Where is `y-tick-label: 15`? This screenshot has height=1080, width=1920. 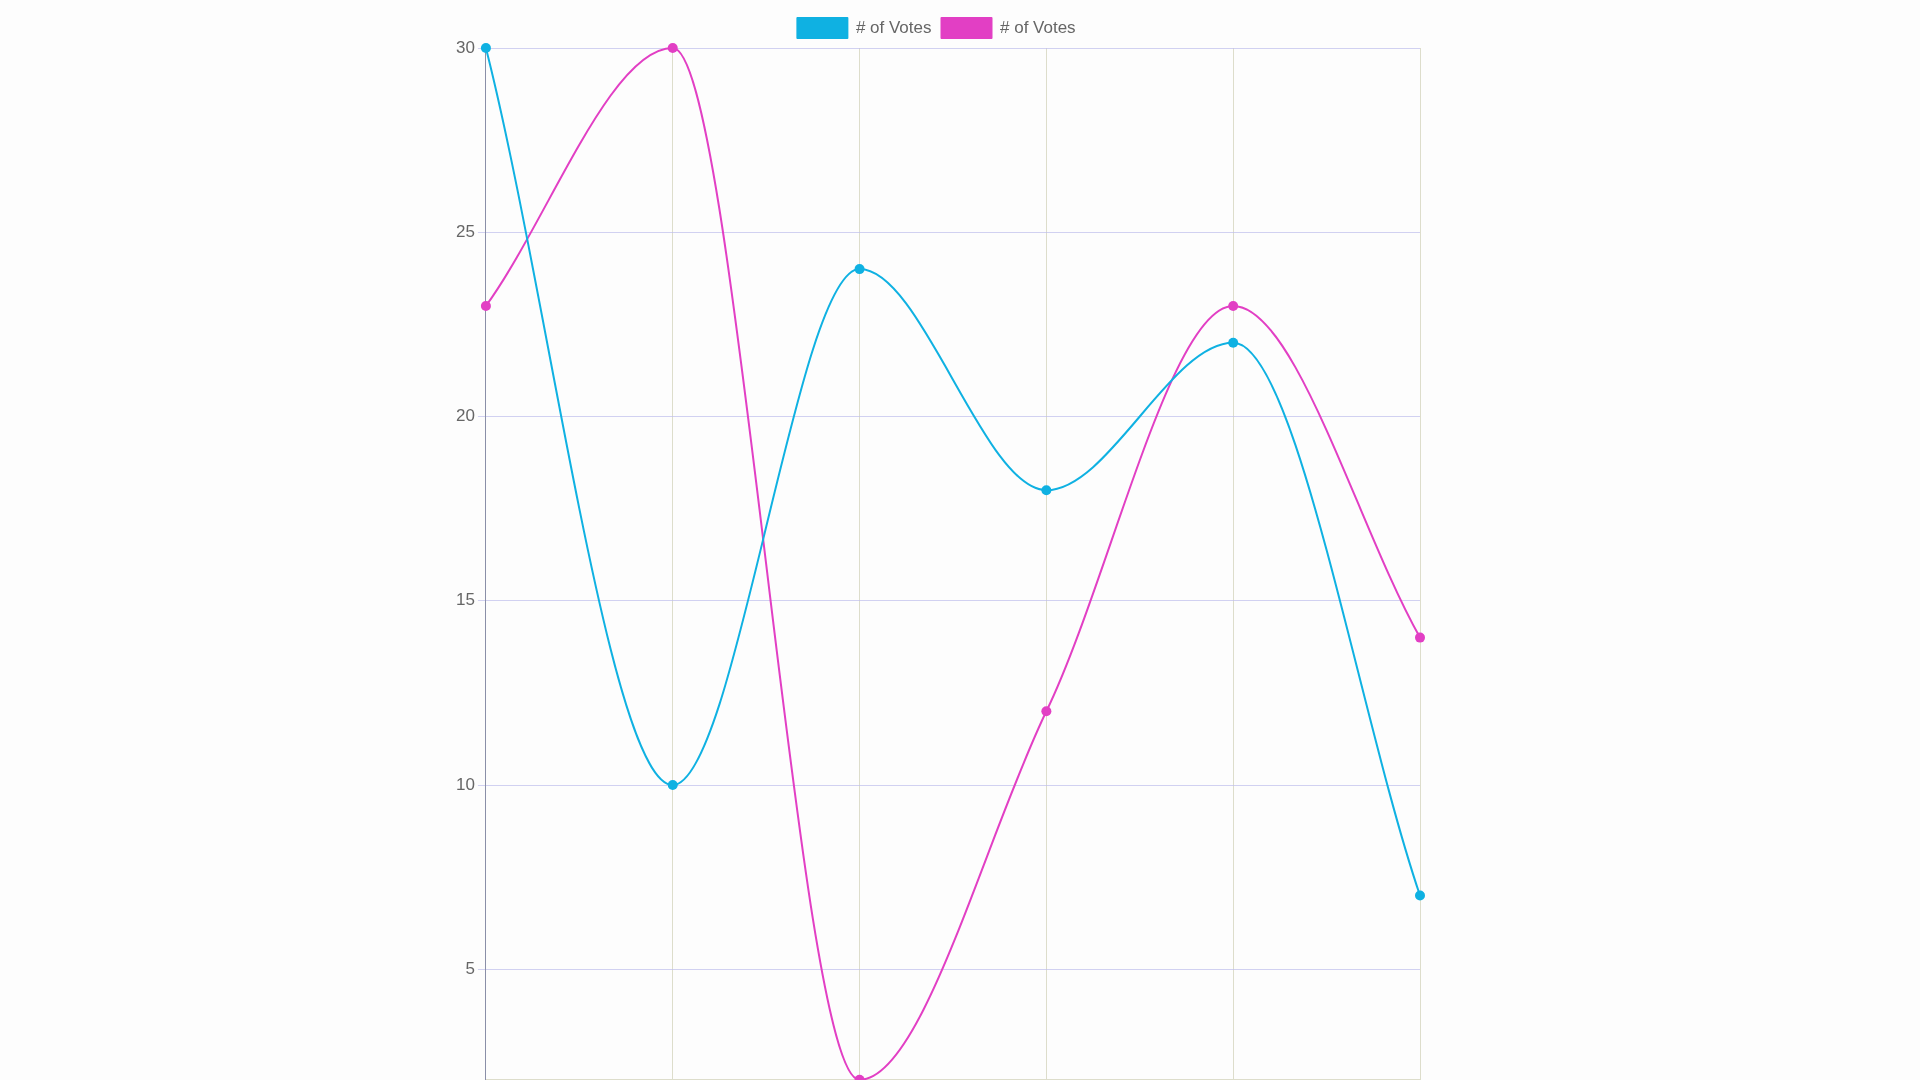 y-tick-label: 15 is located at coordinates (465, 600).